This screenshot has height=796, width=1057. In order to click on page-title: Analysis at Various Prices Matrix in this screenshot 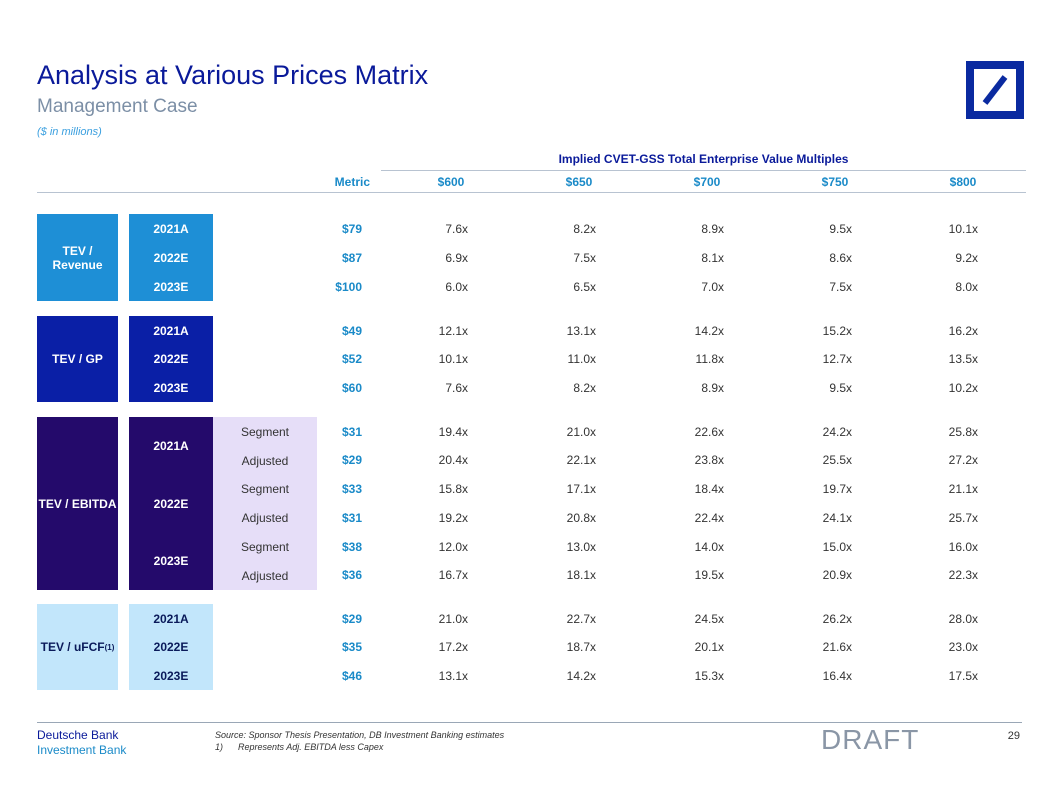, I will do `click(233, 75)`.